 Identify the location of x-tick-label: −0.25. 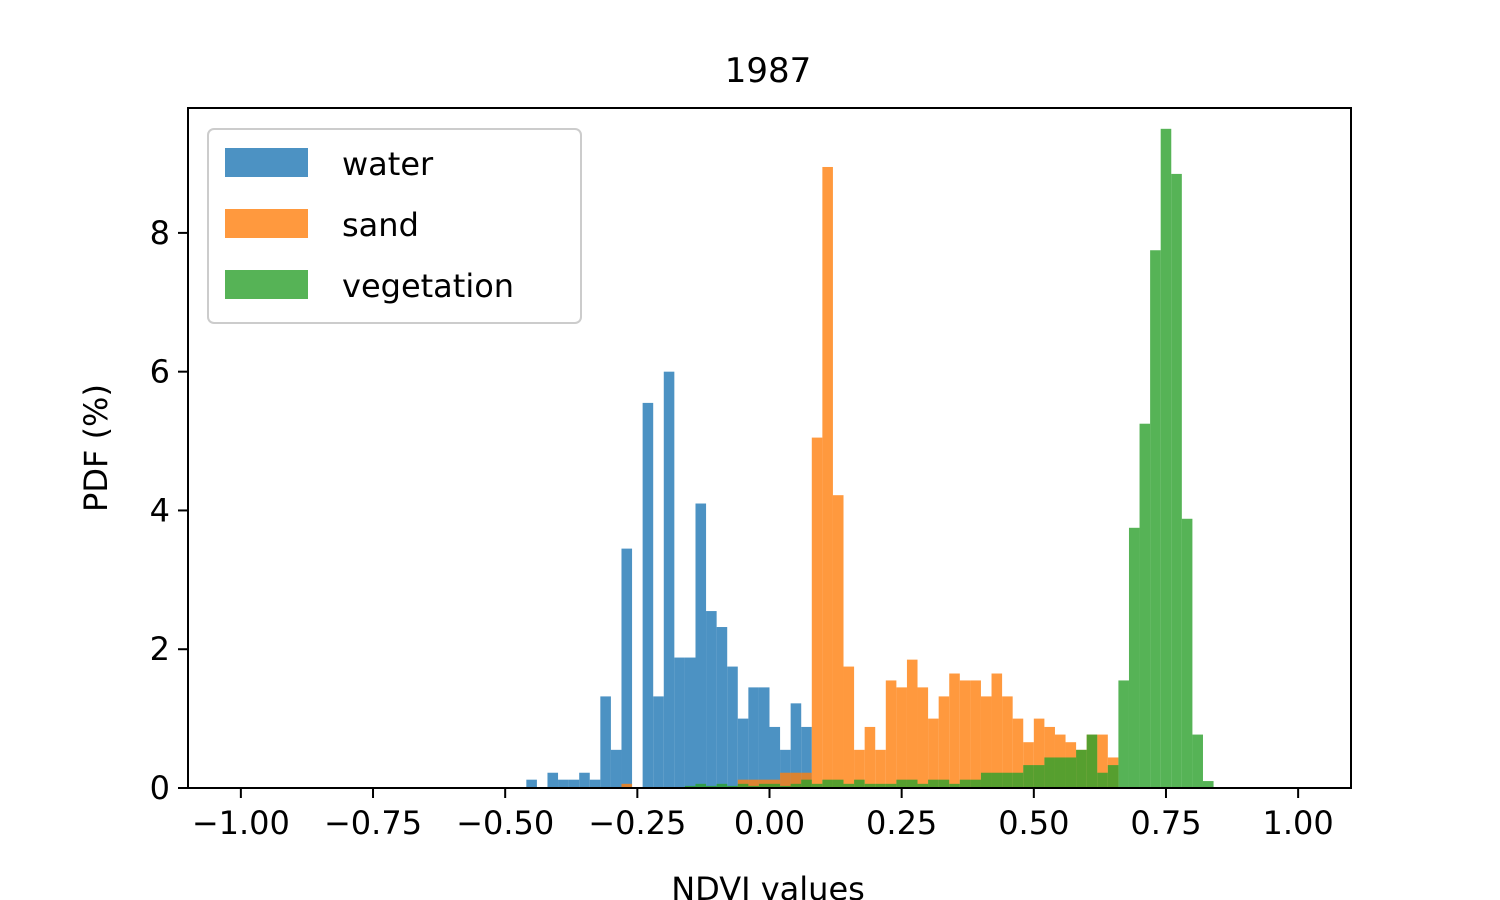
(637, 823).